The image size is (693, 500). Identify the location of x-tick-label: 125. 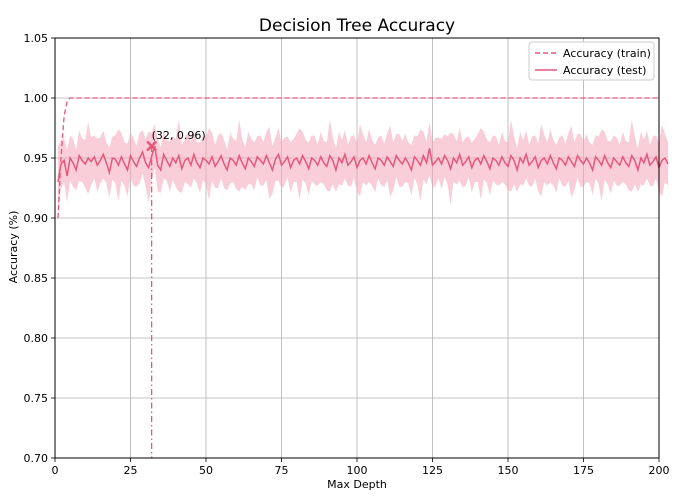
(432, 470).